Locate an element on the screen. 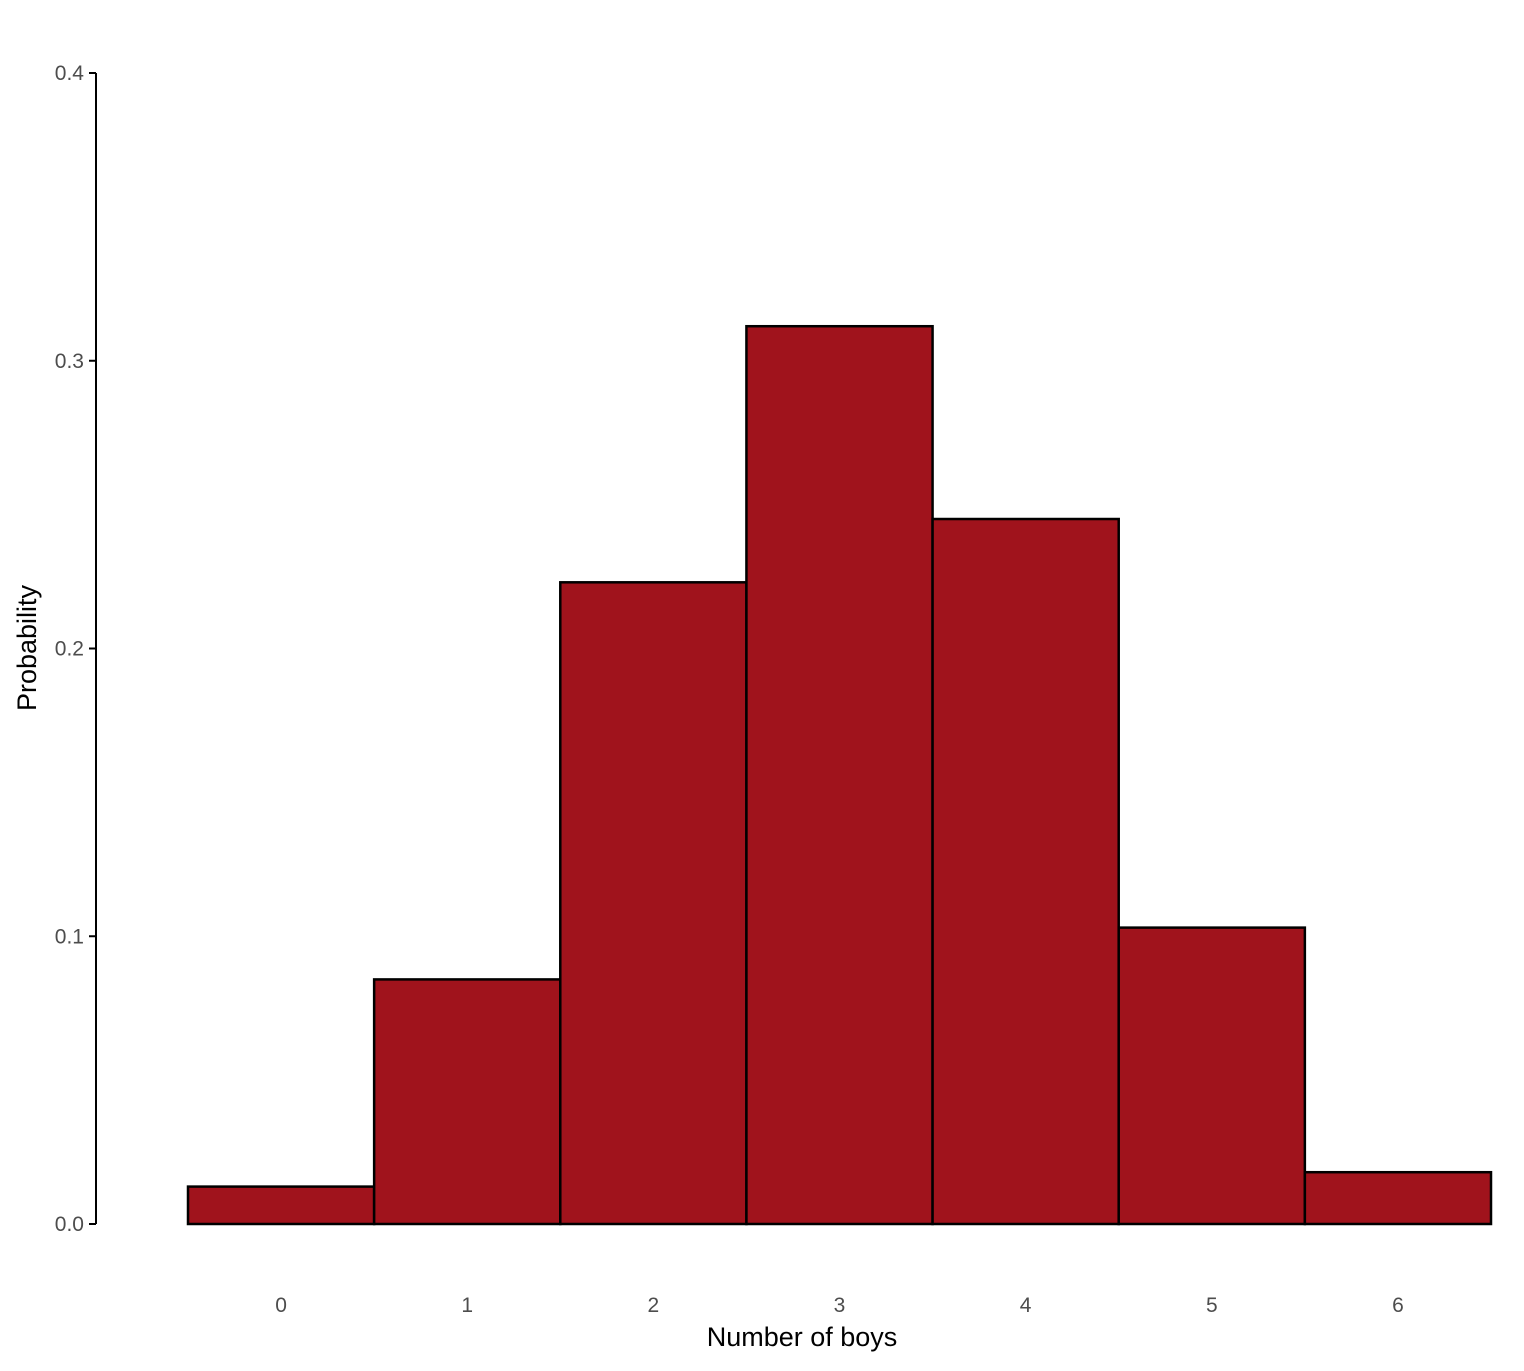 The height and width of the screenshot is (1371, 1524). y-axis: 0.0 0.1 0.2 0.3 0.4 is located at coordinates (76, 649).